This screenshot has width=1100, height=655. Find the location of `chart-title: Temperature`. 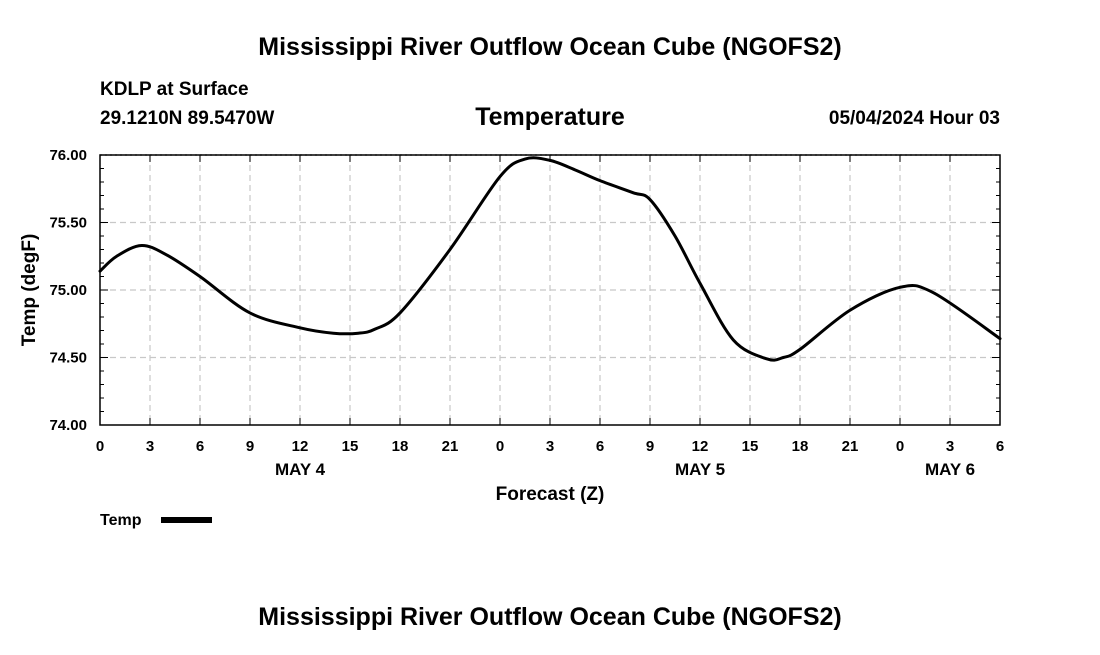

chart-title: Temperature is located at coordinates (550, 117).